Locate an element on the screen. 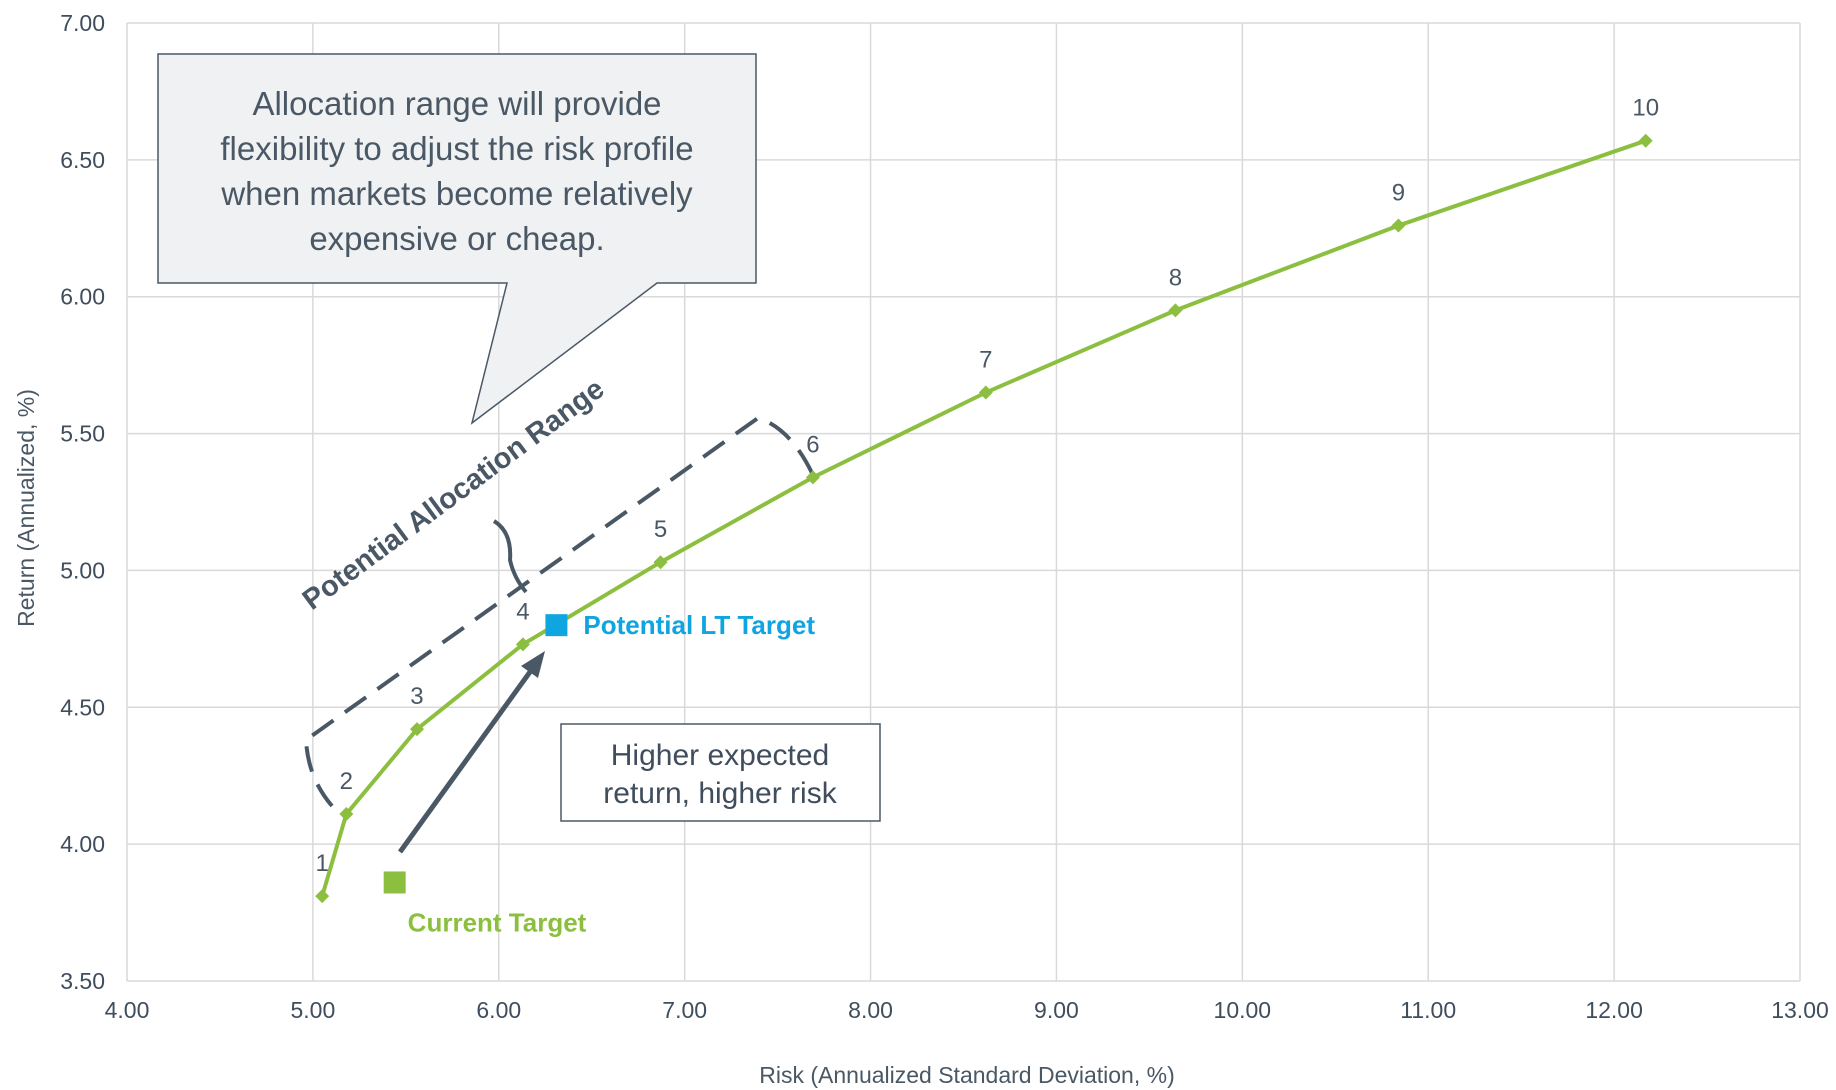 The image size is (1836, 1090). arrow-head is located at coordinates (533, 664).